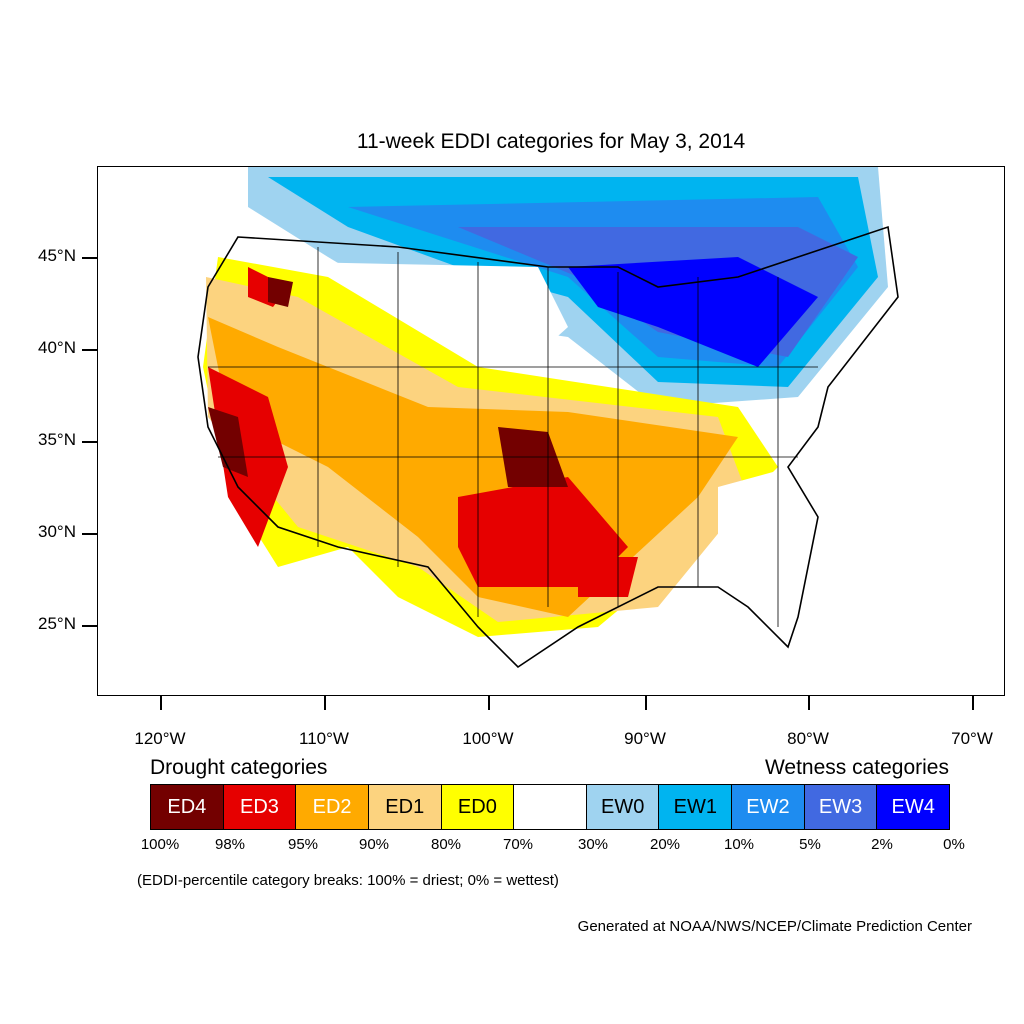  Describe the element at coordinates (739, 844) in the screenshot. I see `percentile-break: 10%` at that location.